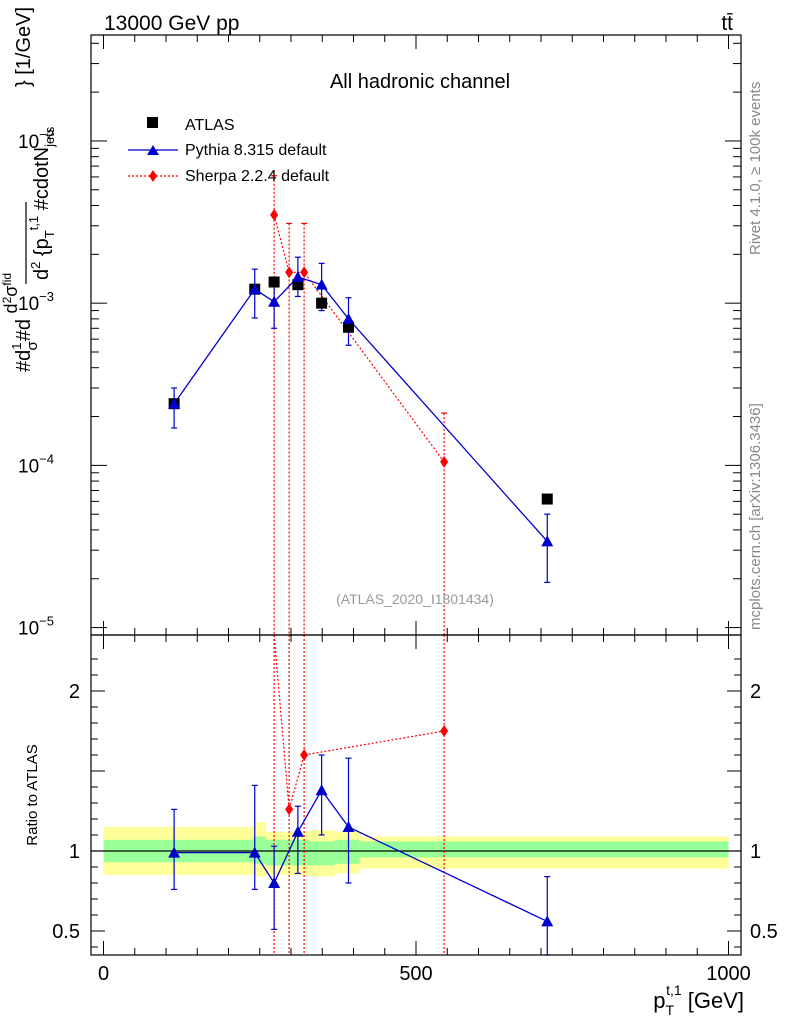 This screenshot has height=1024, width=786. I want to click on chart-title: All hadronic channel, so click(420, 82).